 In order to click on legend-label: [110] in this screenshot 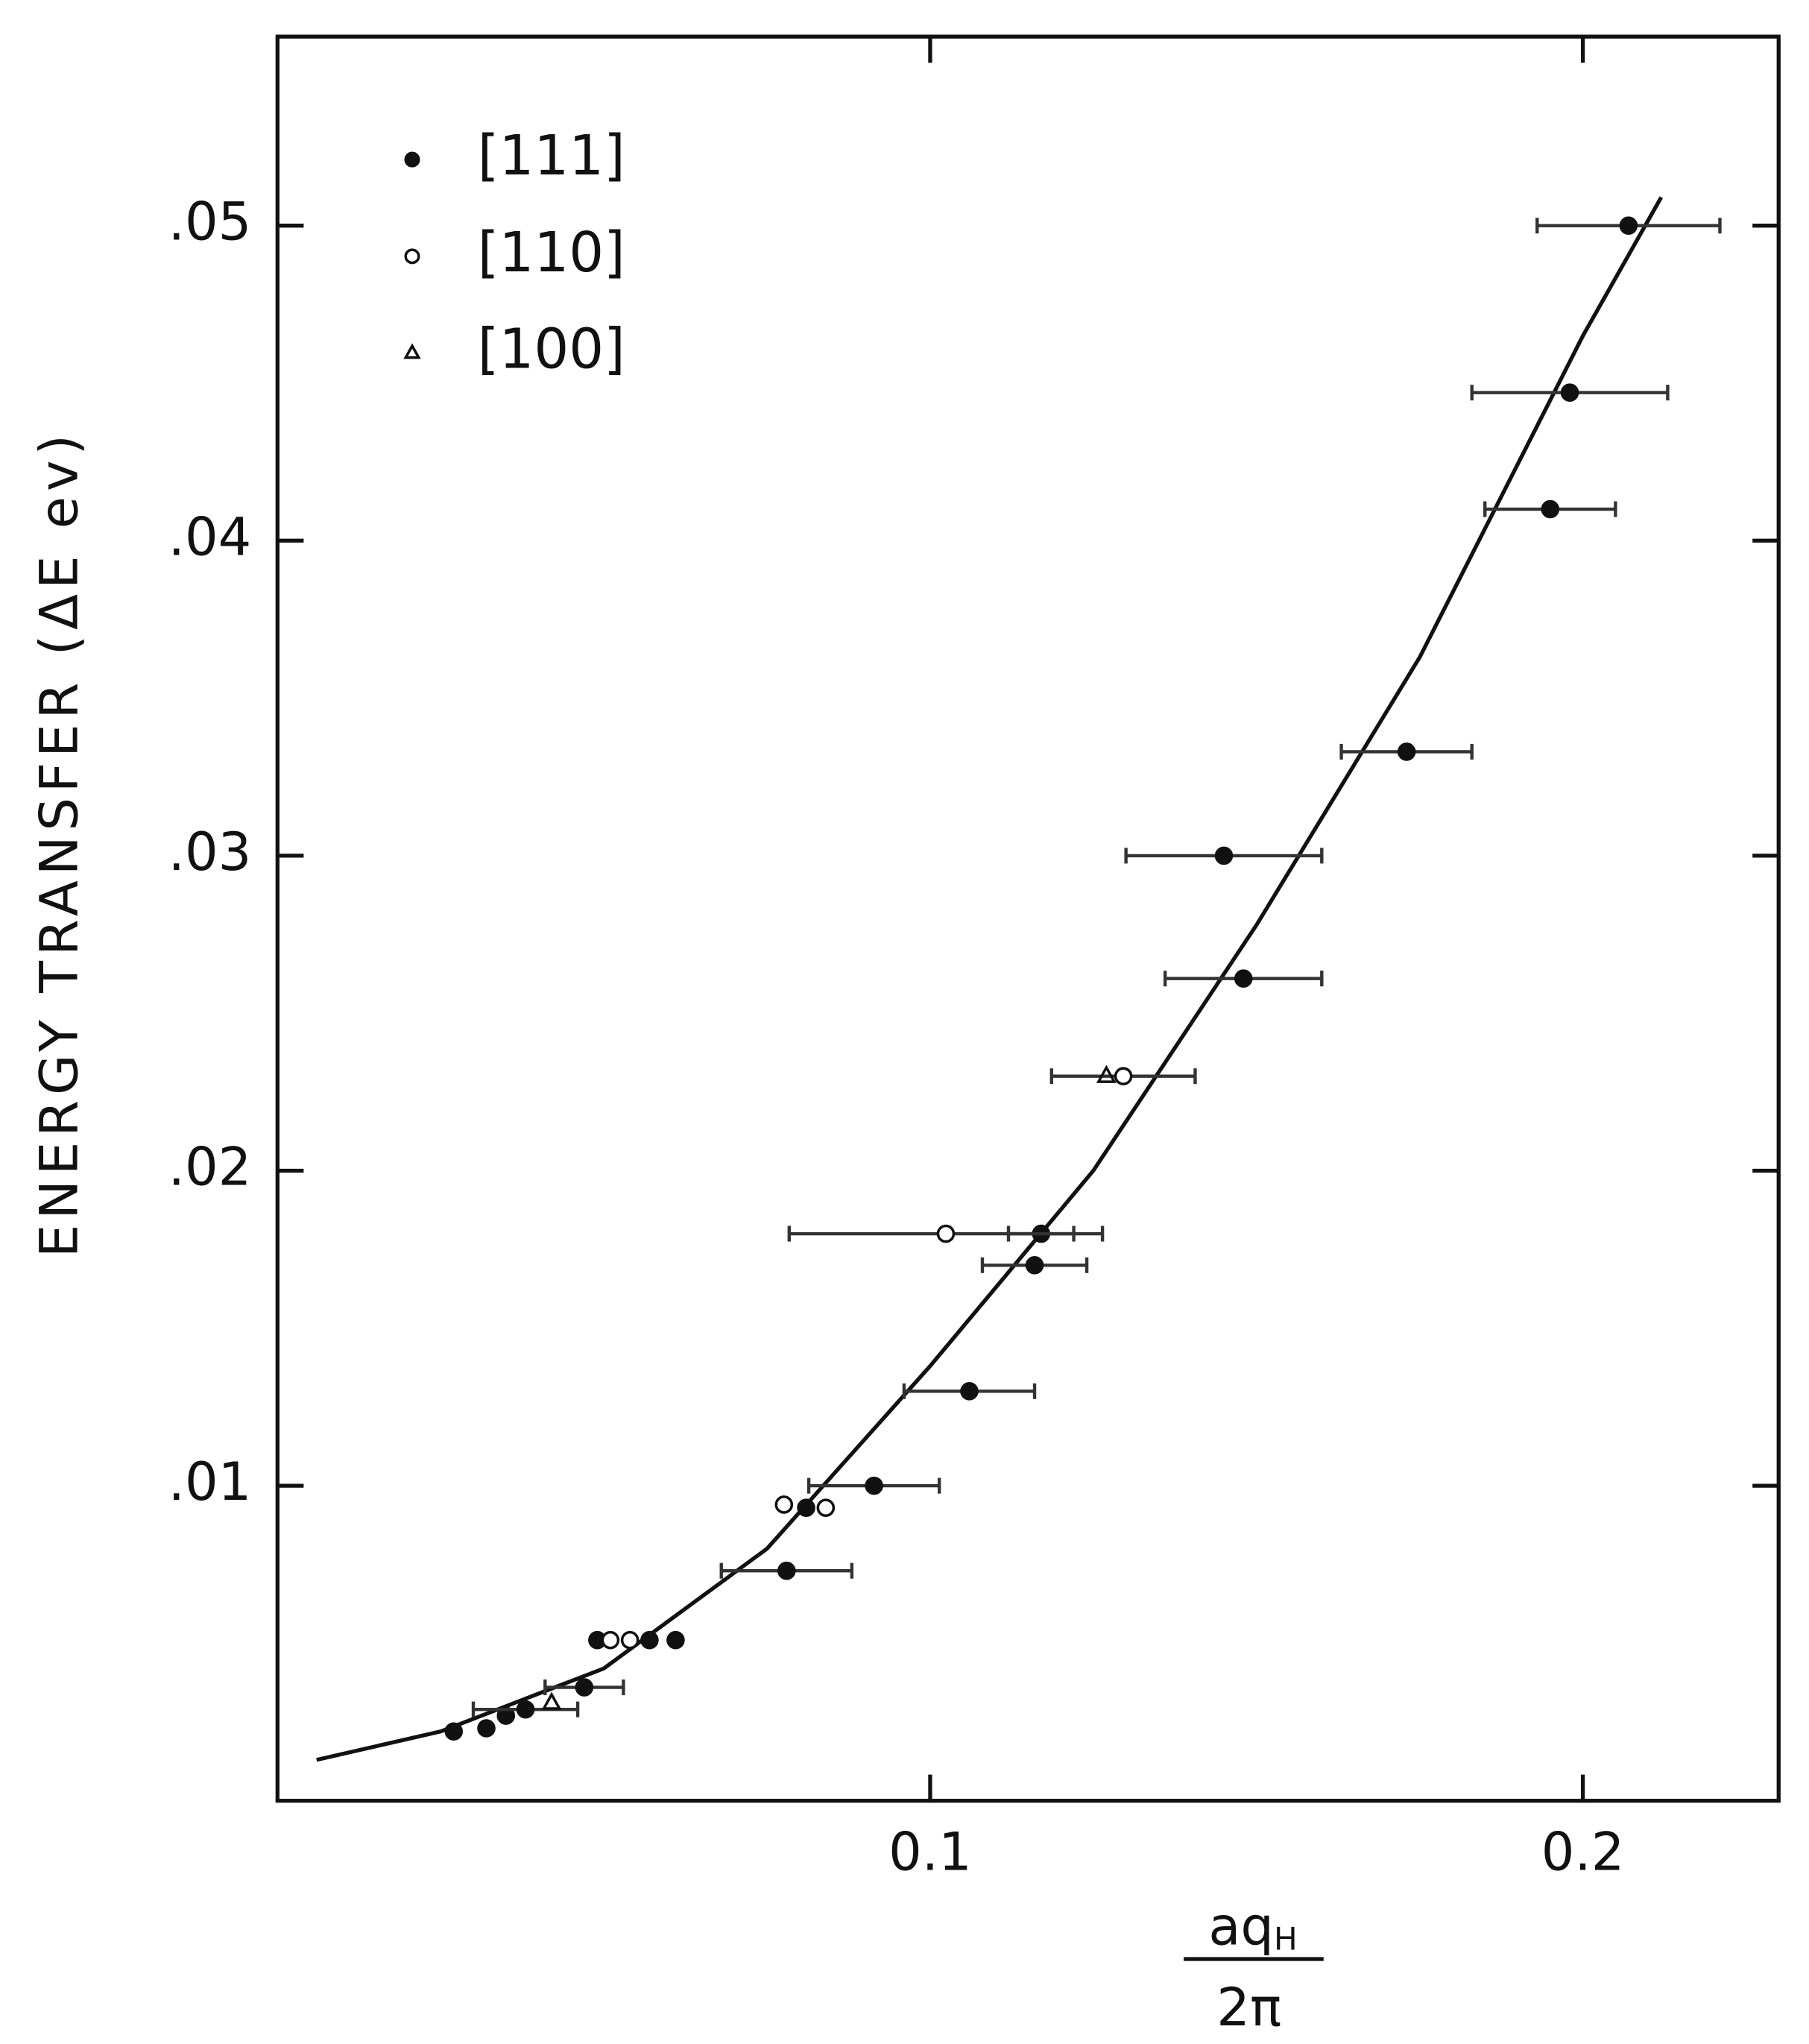, I will do `click(551, 253)`.